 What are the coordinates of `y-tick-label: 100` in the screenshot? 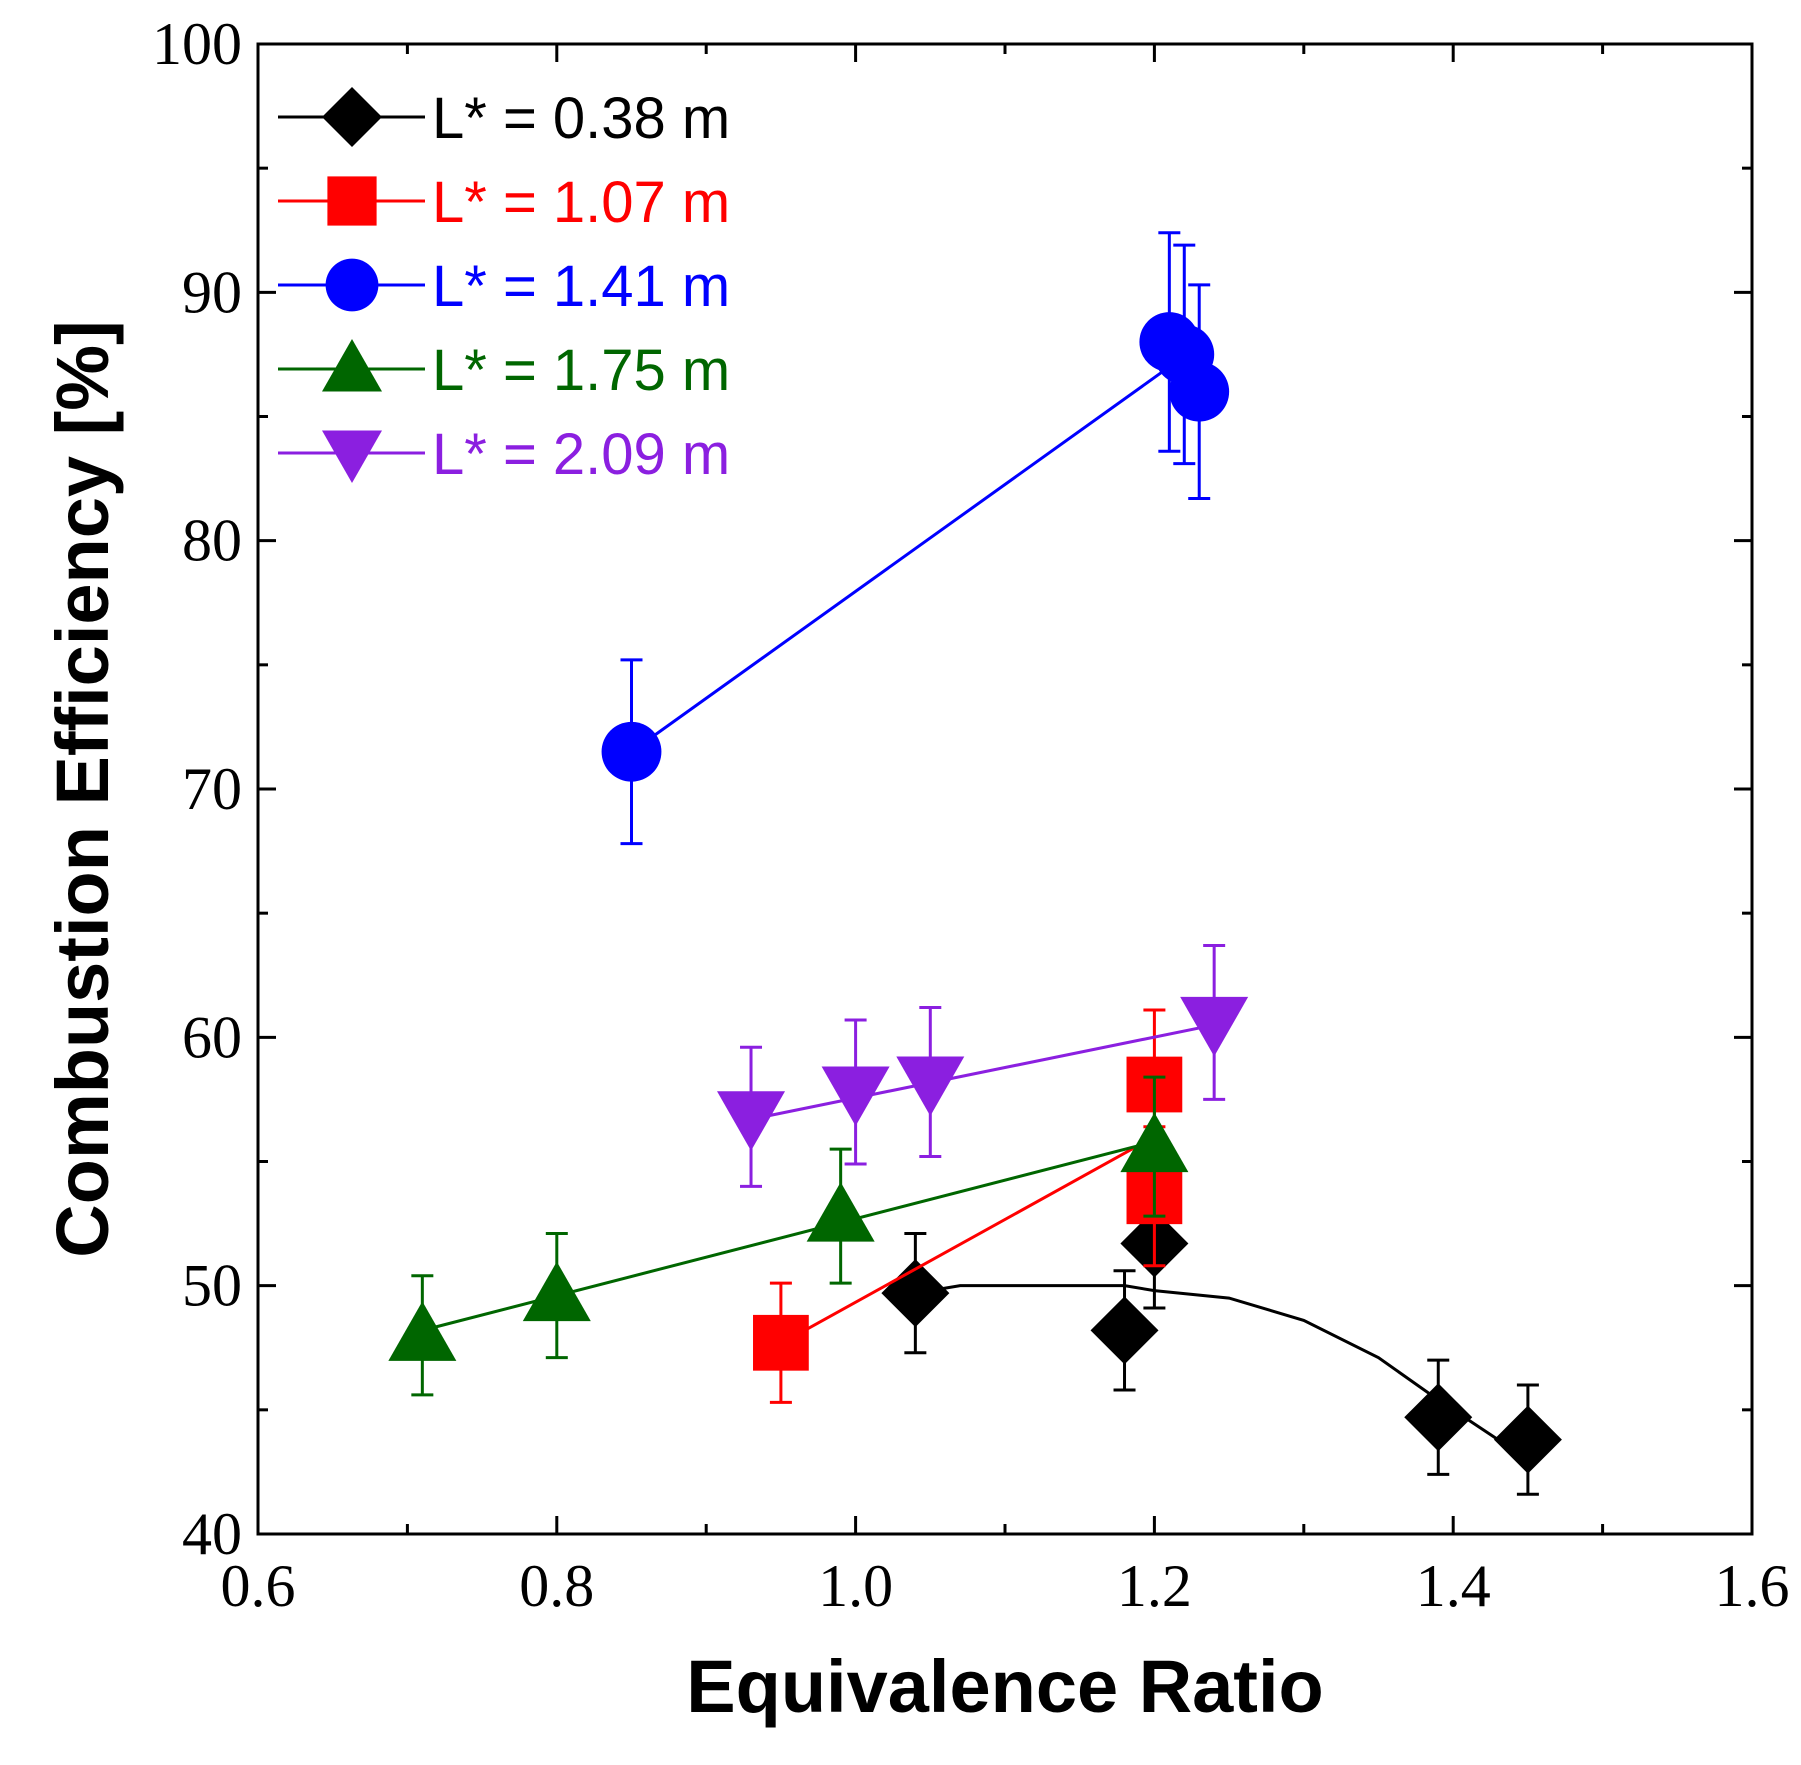 It's located at (197, 44).